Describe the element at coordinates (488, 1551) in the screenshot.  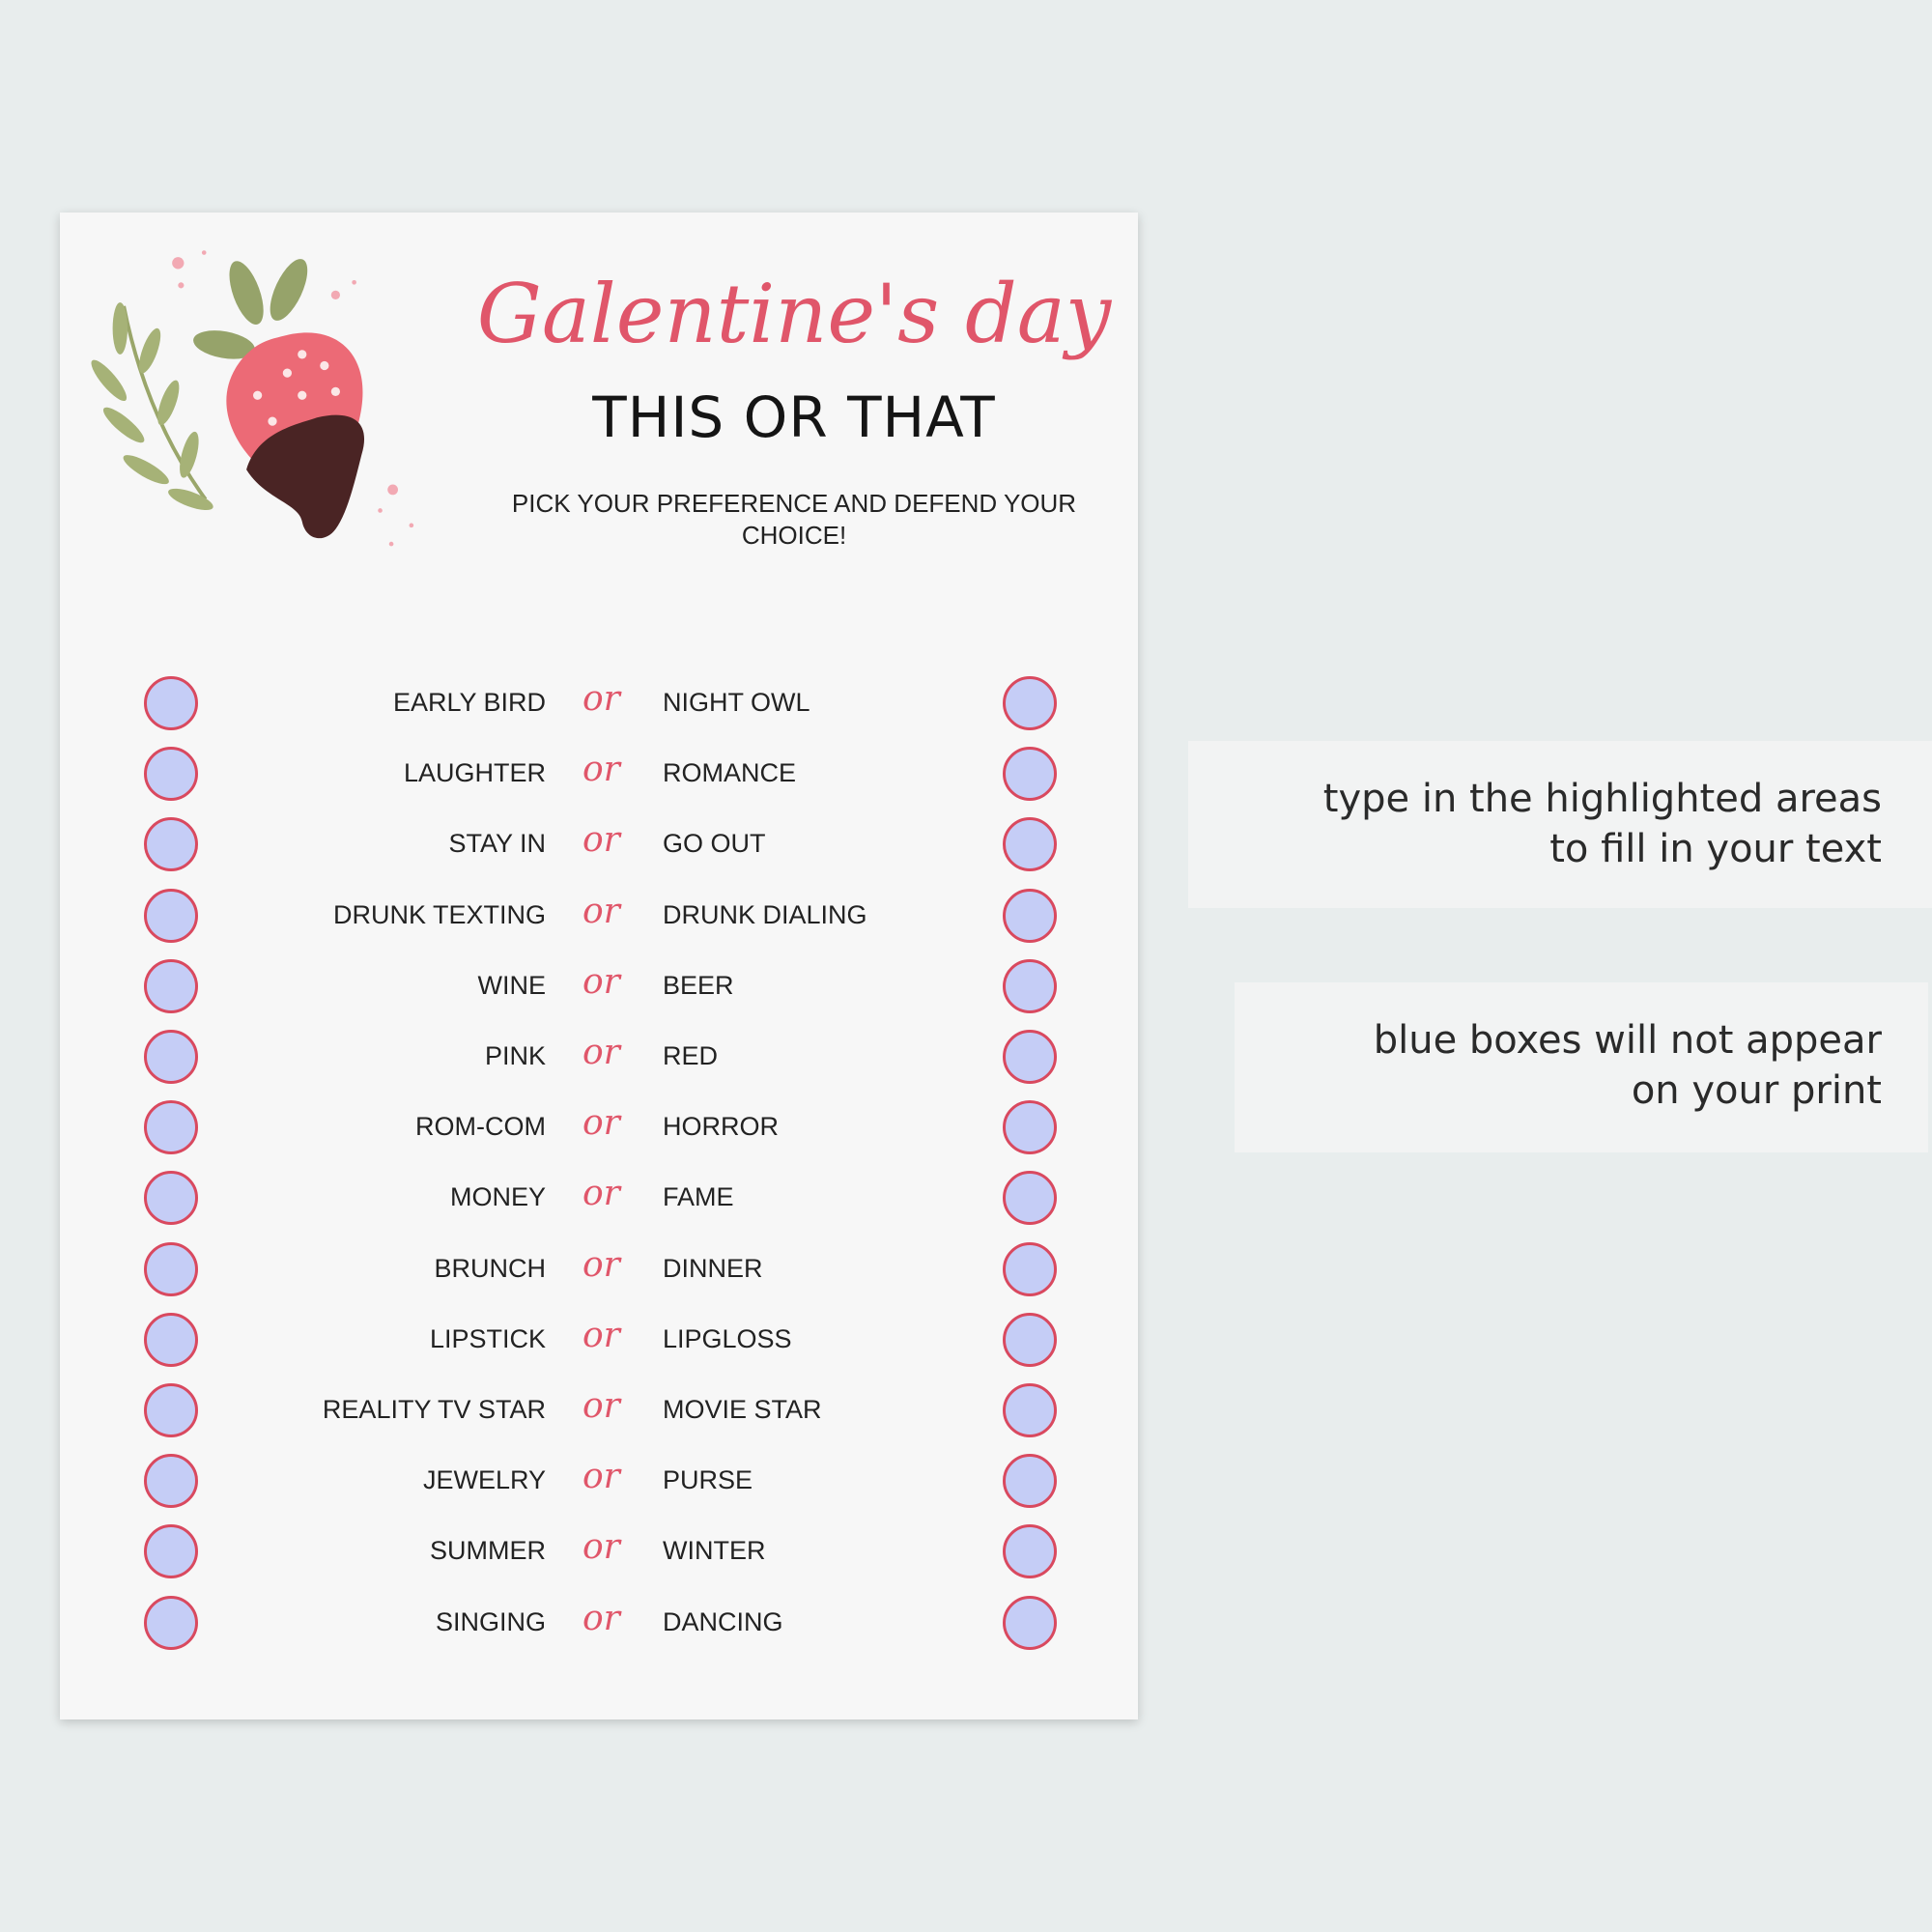
I see `left-option: SUMMER` at that location.